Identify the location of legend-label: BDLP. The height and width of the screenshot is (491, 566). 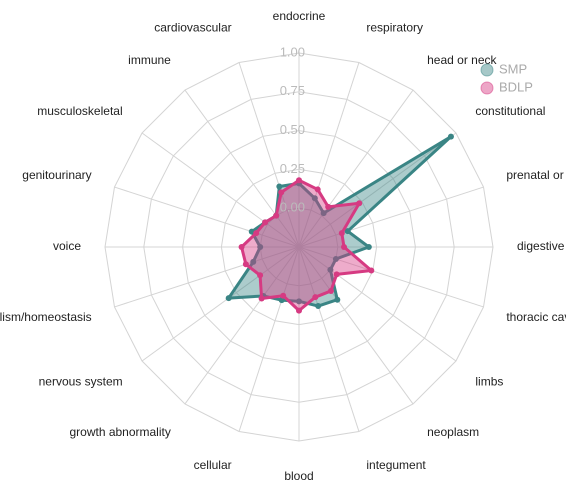
(516, 86).